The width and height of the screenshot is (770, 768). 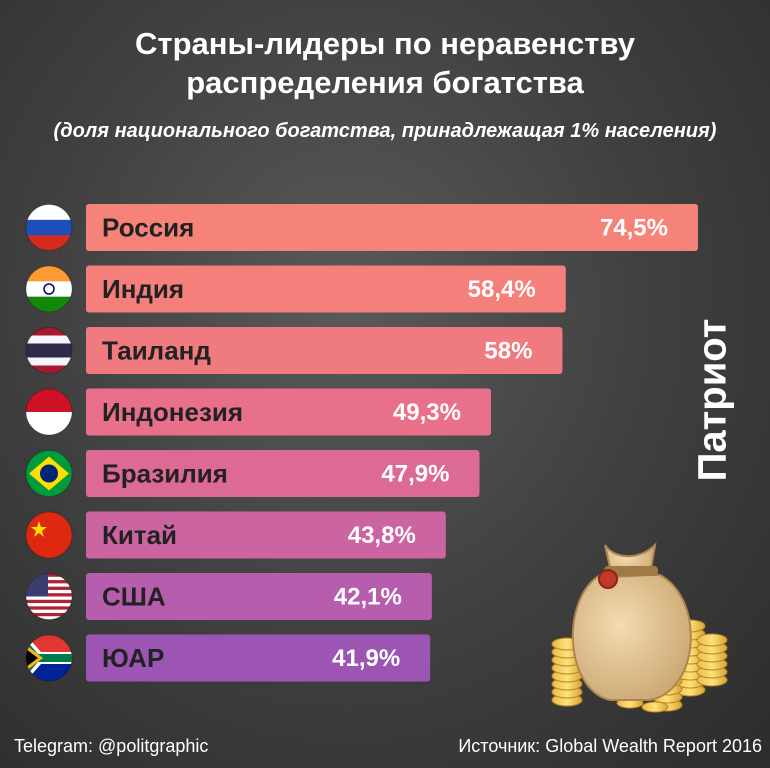 I want to click on category-label: ЮАР, so click(x=133, y=658).